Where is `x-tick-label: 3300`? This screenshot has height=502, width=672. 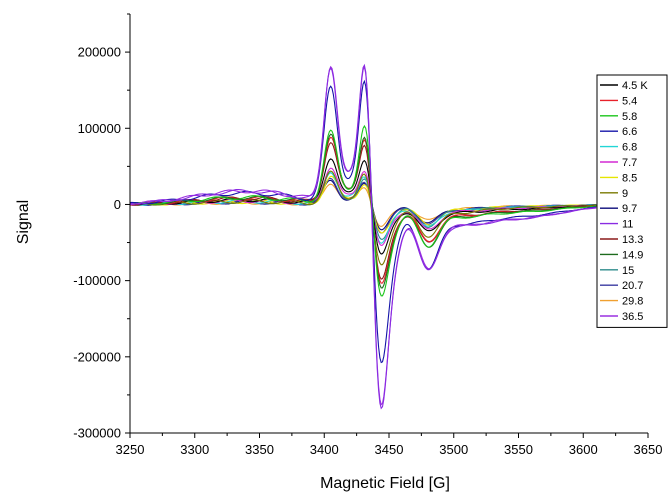 x-tick-label: 3300 is located at coordinates (194, 449).